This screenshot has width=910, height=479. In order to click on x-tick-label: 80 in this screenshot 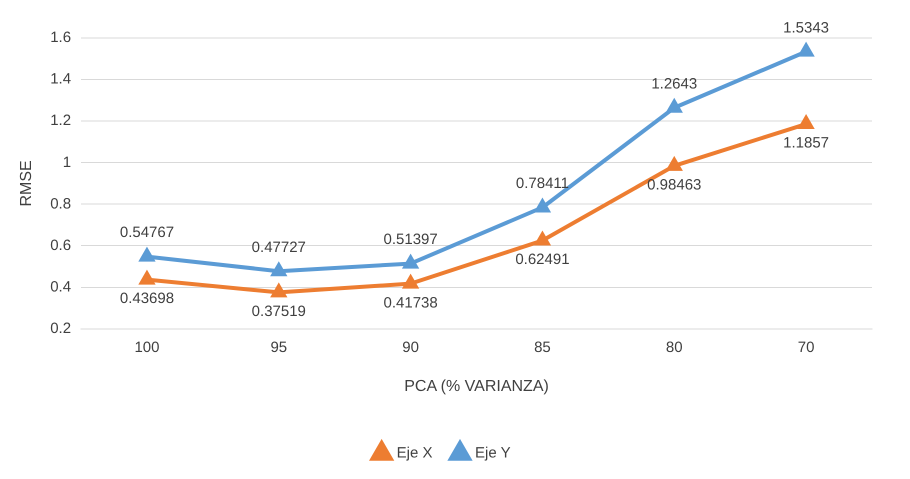, I will do `click(674, 347)`.